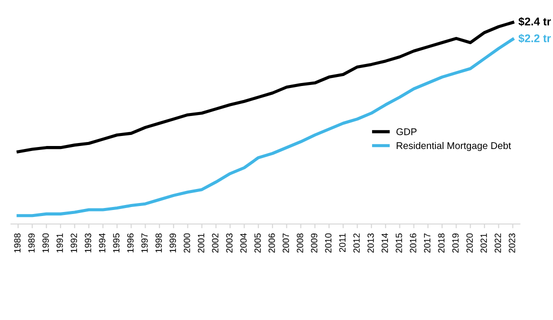  What do you see at coordinates (144, 242) in the screenshot?
I see `x-tick-label: 1997` at bounding box center [144, 242].